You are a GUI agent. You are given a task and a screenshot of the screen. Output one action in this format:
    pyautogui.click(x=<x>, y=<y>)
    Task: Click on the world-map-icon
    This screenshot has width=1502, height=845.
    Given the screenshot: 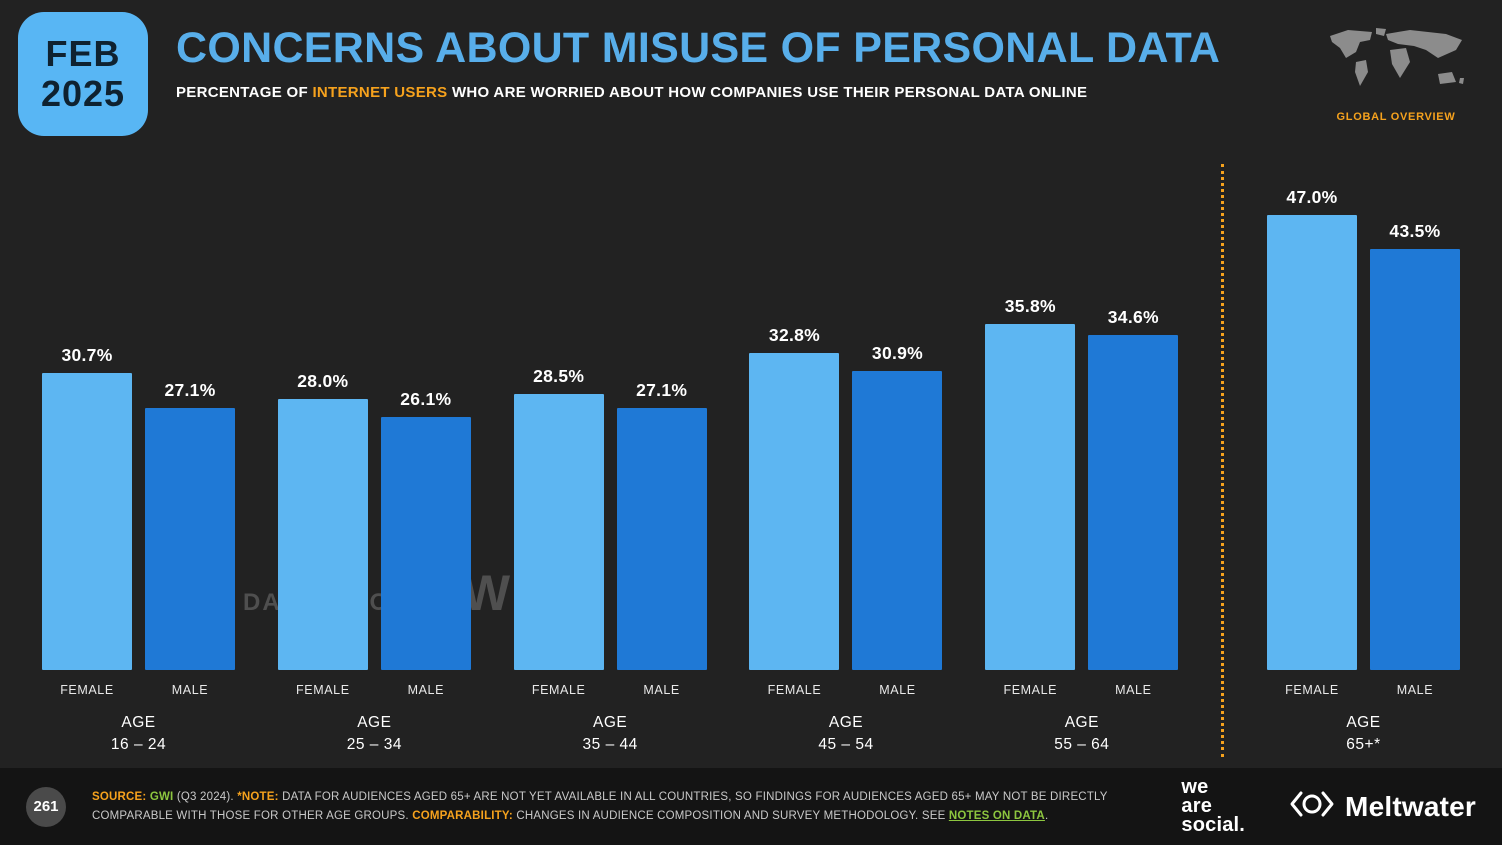 What is the action you would take?
    pyautogui.click(x=1396, y=65)
    